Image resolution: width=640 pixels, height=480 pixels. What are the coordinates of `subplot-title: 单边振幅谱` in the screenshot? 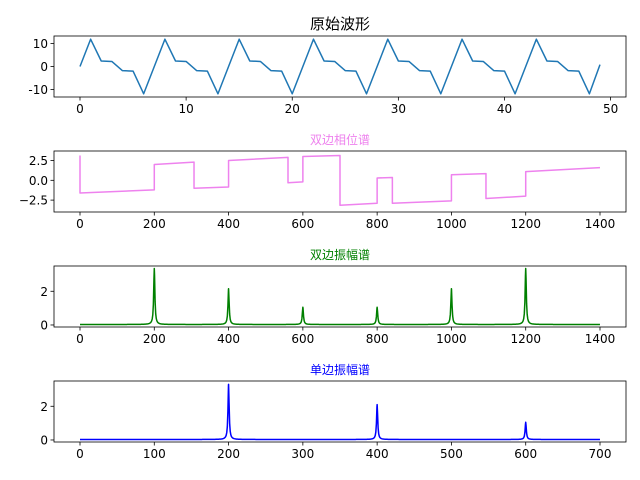 It's located at (340, 369).